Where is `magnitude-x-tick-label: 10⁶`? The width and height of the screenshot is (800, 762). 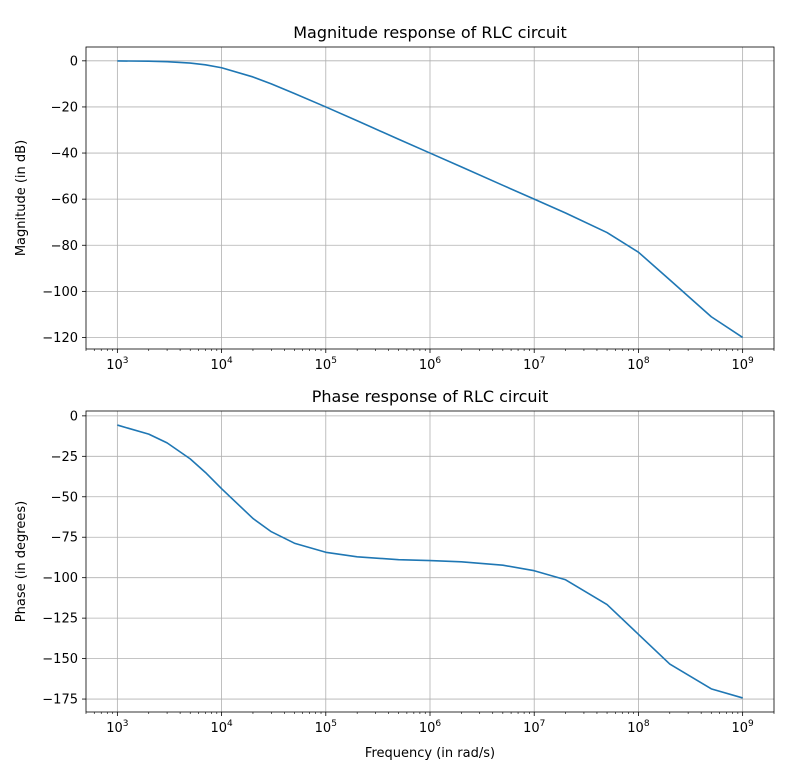
magnitude-x-tick-label: 10⁶ is located at coordinates (430, 364).